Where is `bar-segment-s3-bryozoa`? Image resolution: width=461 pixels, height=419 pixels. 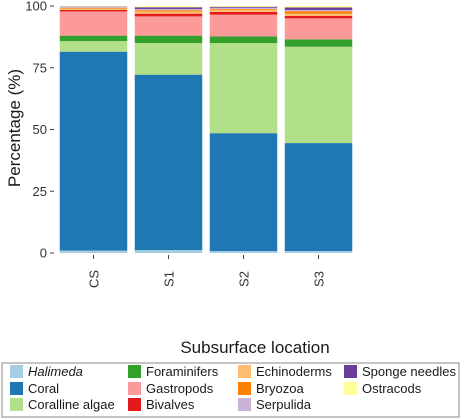 bar-segment-s3-bryozoa is located at coordinates (318, 12).